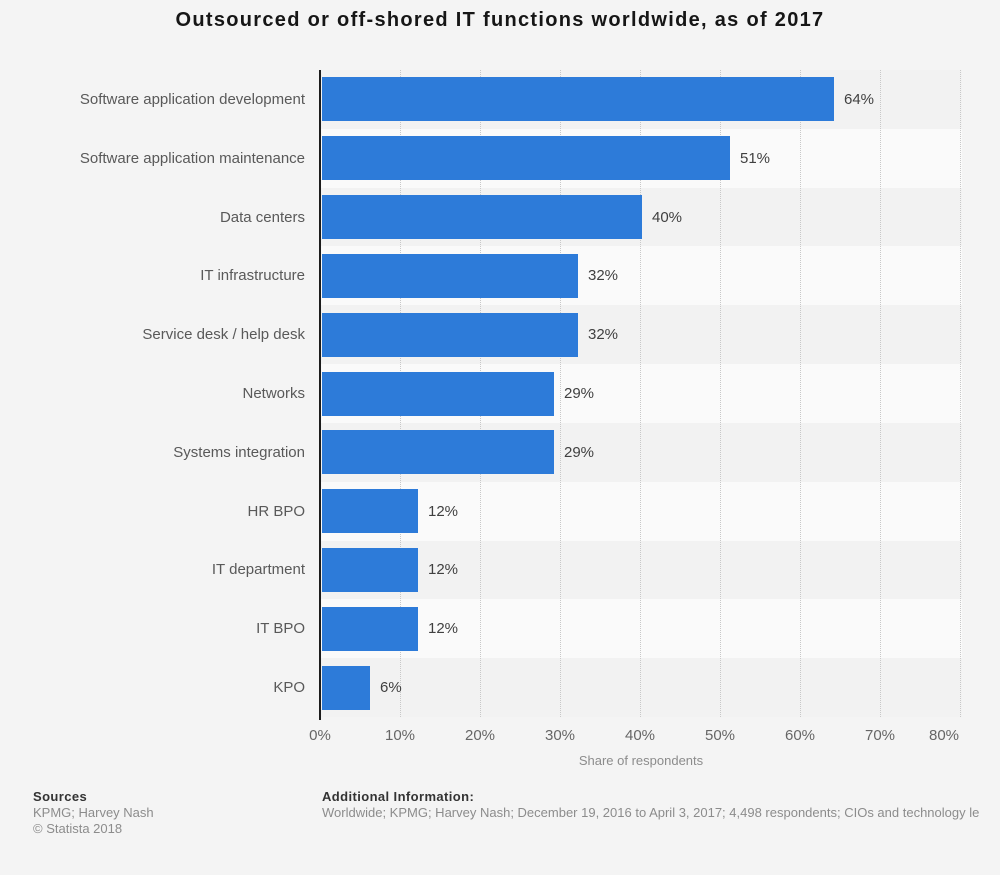 This screenshot has width=1000, height=875. What do you see at coordinates (273, 393) in the screenshot?
I see `category-label: Networks` at bounding box center [273, 393].